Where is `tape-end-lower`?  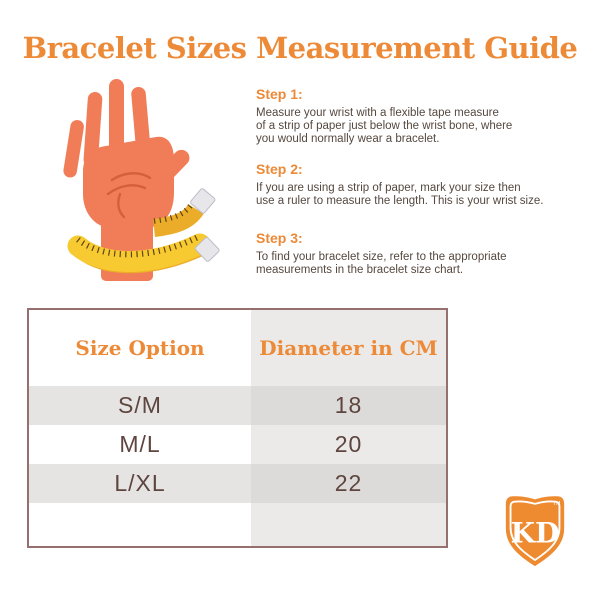 tape-end-lower is located at coordinates (207, 249).